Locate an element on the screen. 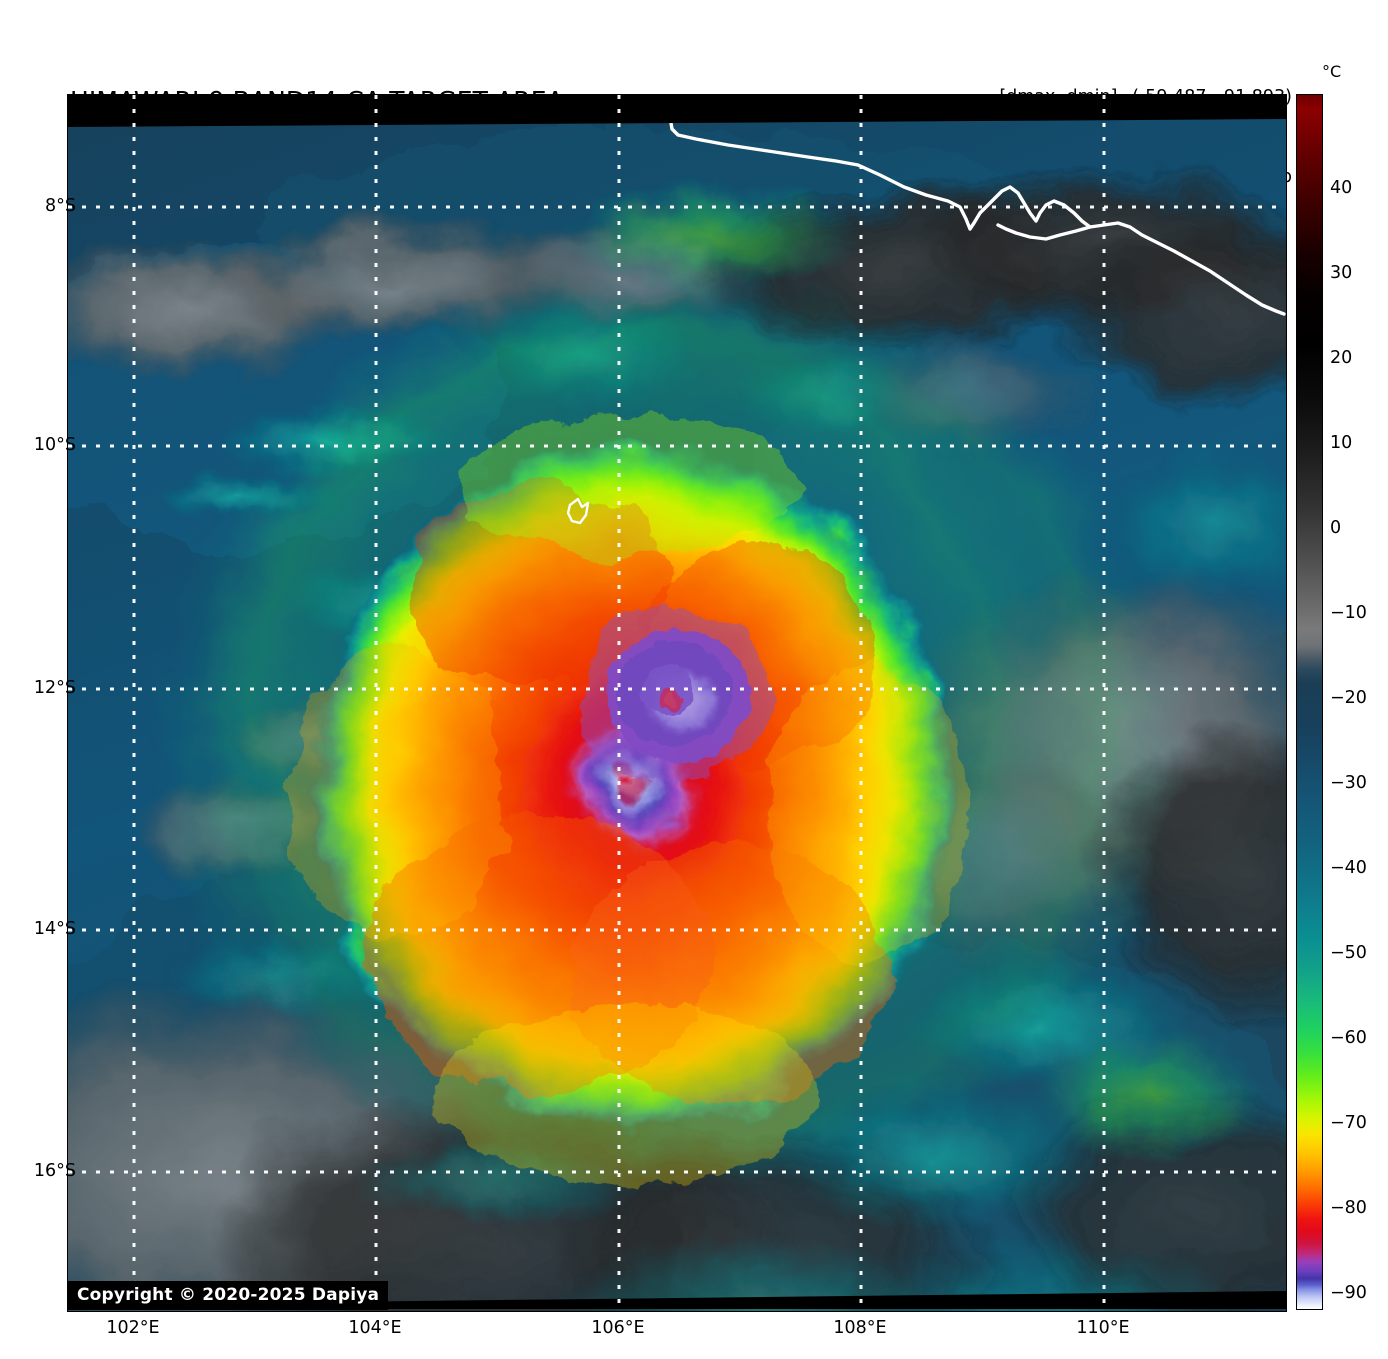 The height and width of the screenshot is (1359, 1388). colorbar-tick-label: 30 is located at coordinates (1341, 273).